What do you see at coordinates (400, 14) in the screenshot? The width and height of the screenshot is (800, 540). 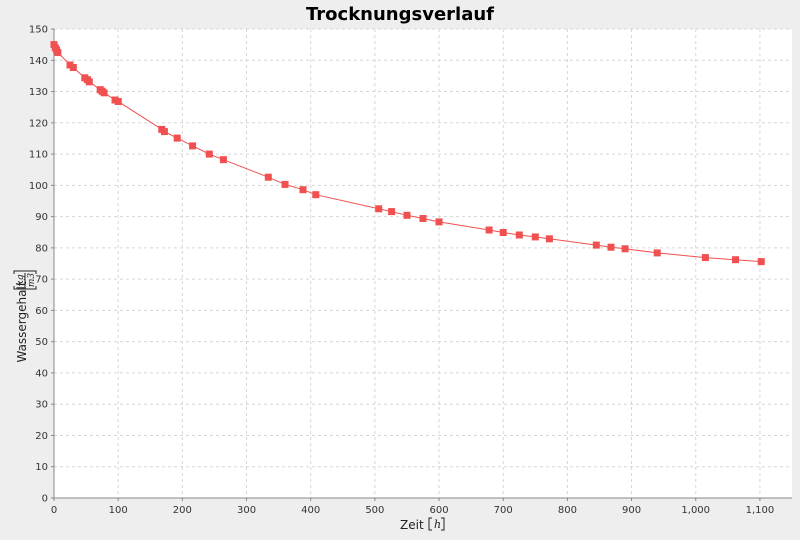 I see `chart-title: Trocknungsverlauf` at bounding box center [400, 14].